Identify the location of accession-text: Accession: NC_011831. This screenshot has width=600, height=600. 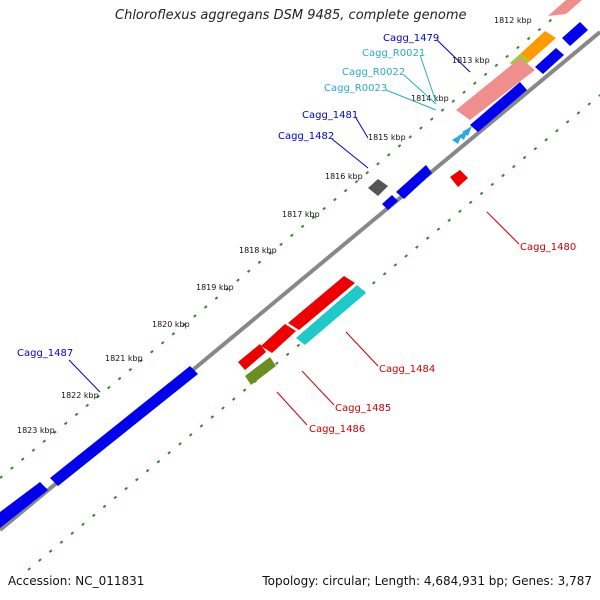
(76, 581).